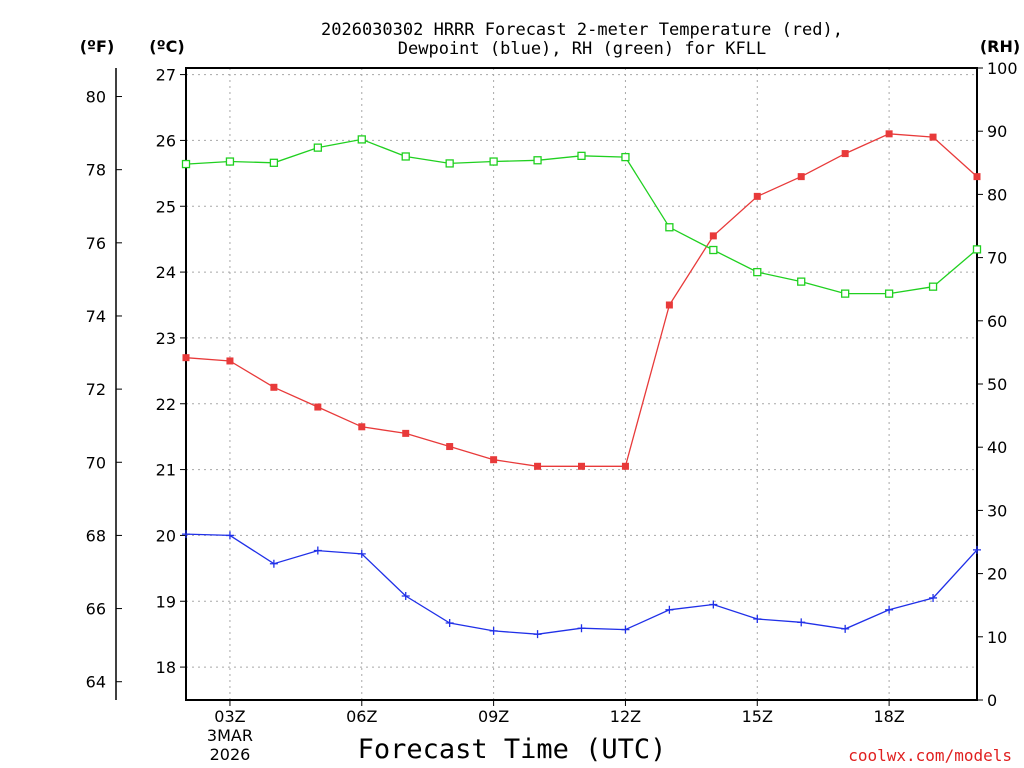 The height and width of the screenshot is (768, 1024). I want to click on celsius-tick-label: 21, so click(166, 470).